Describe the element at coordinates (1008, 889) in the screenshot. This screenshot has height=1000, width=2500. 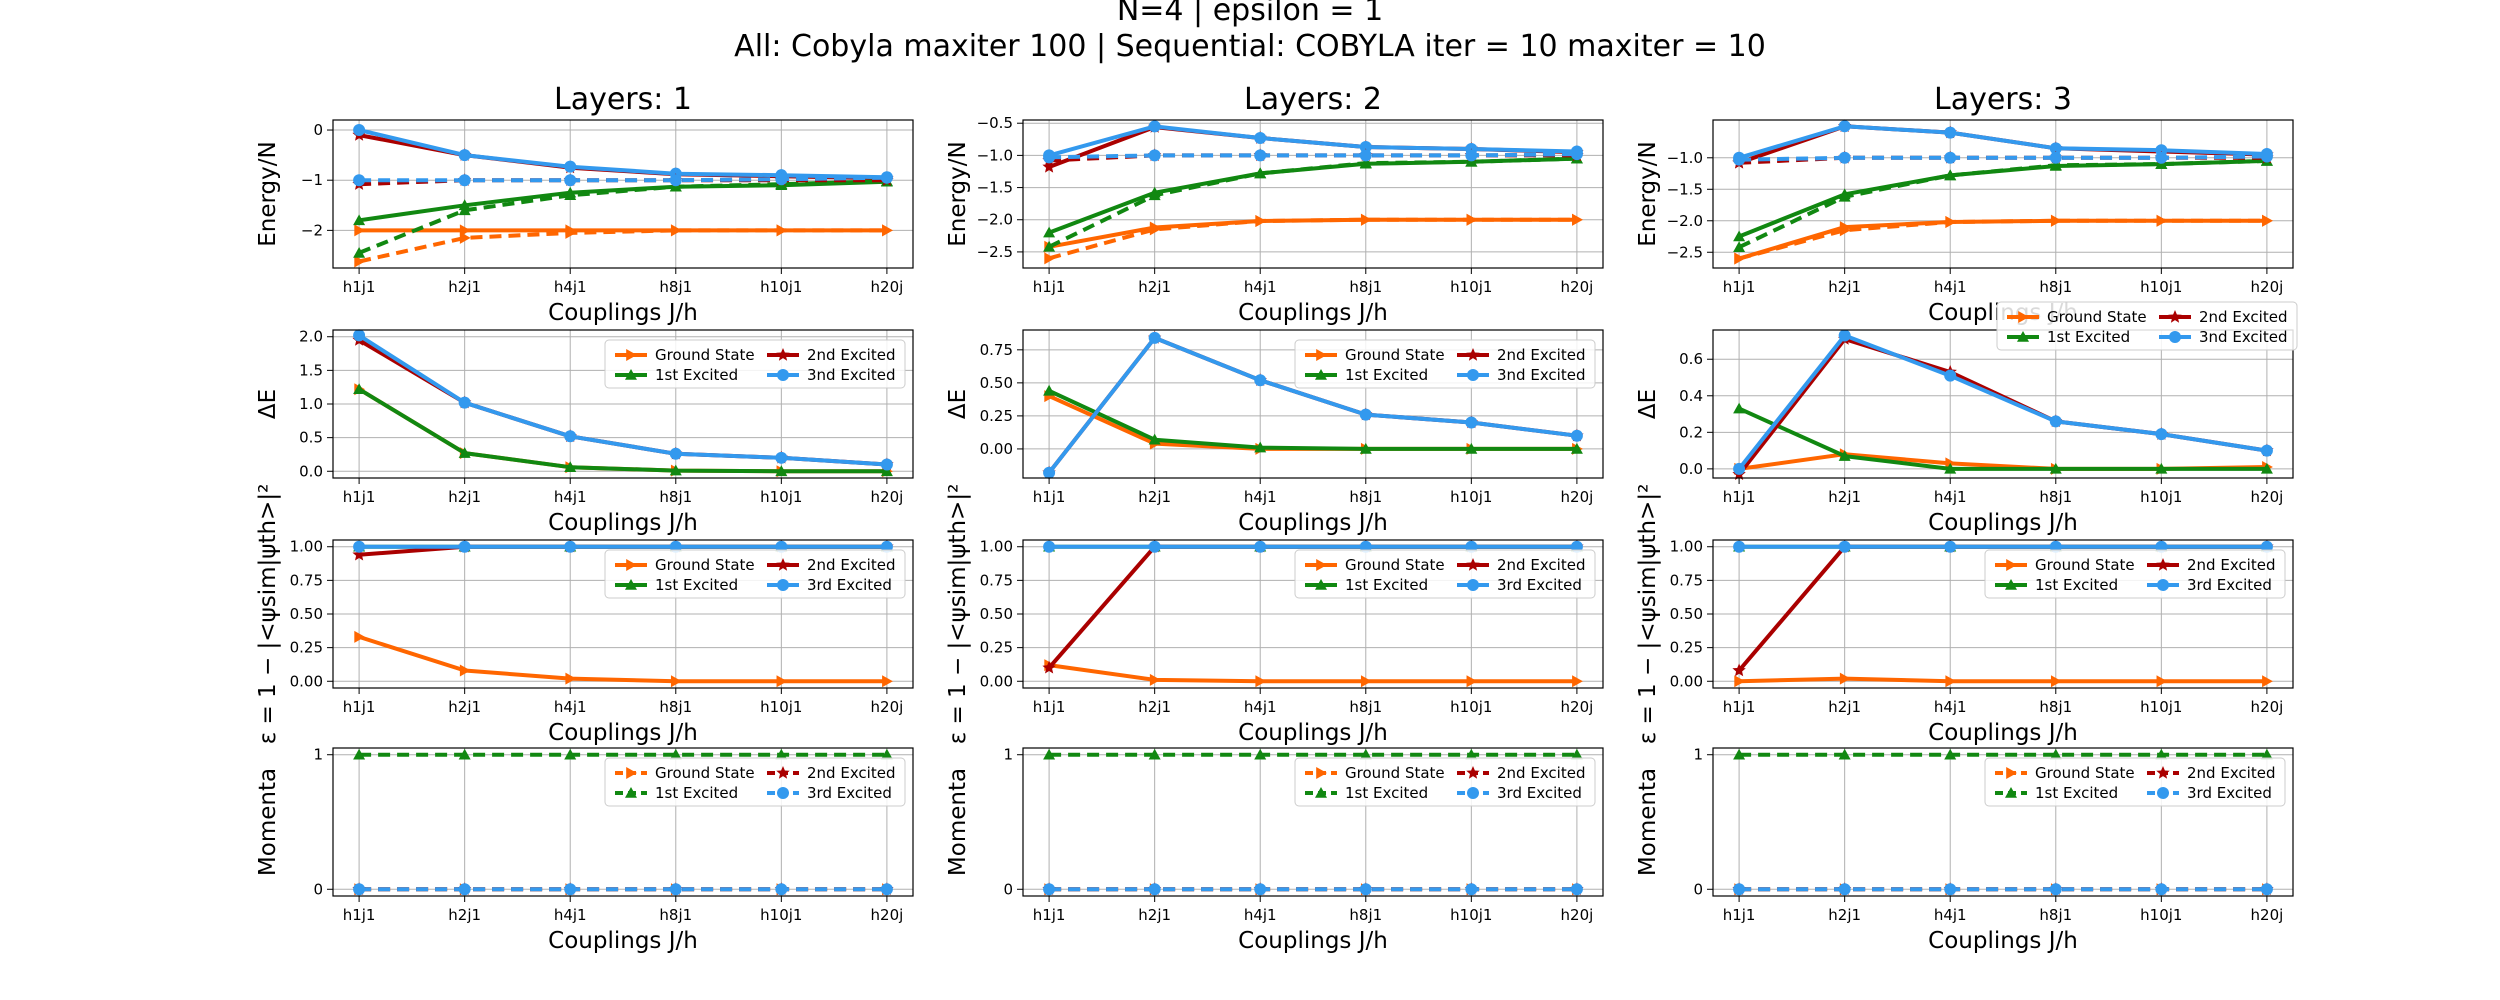
I see `y-tick-label: 0` at that location.